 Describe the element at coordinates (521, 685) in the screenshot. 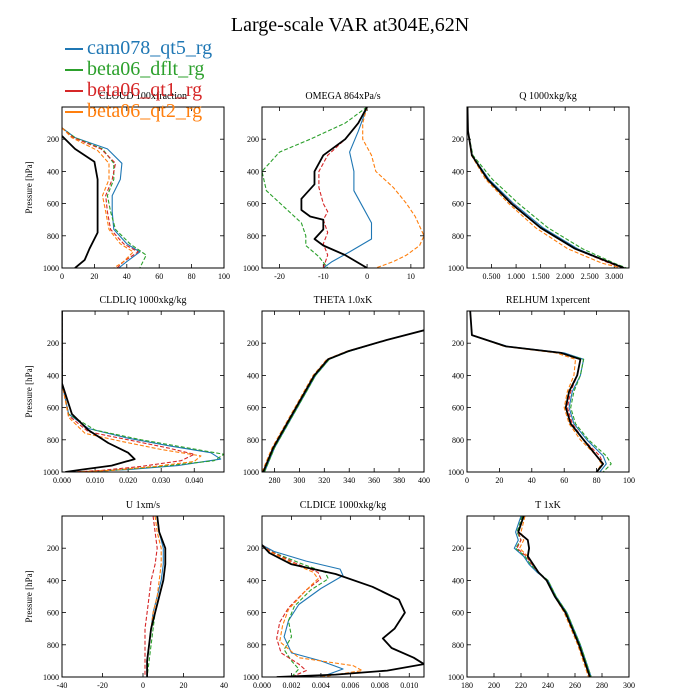

I see `x-tick-label: 220` at that location.